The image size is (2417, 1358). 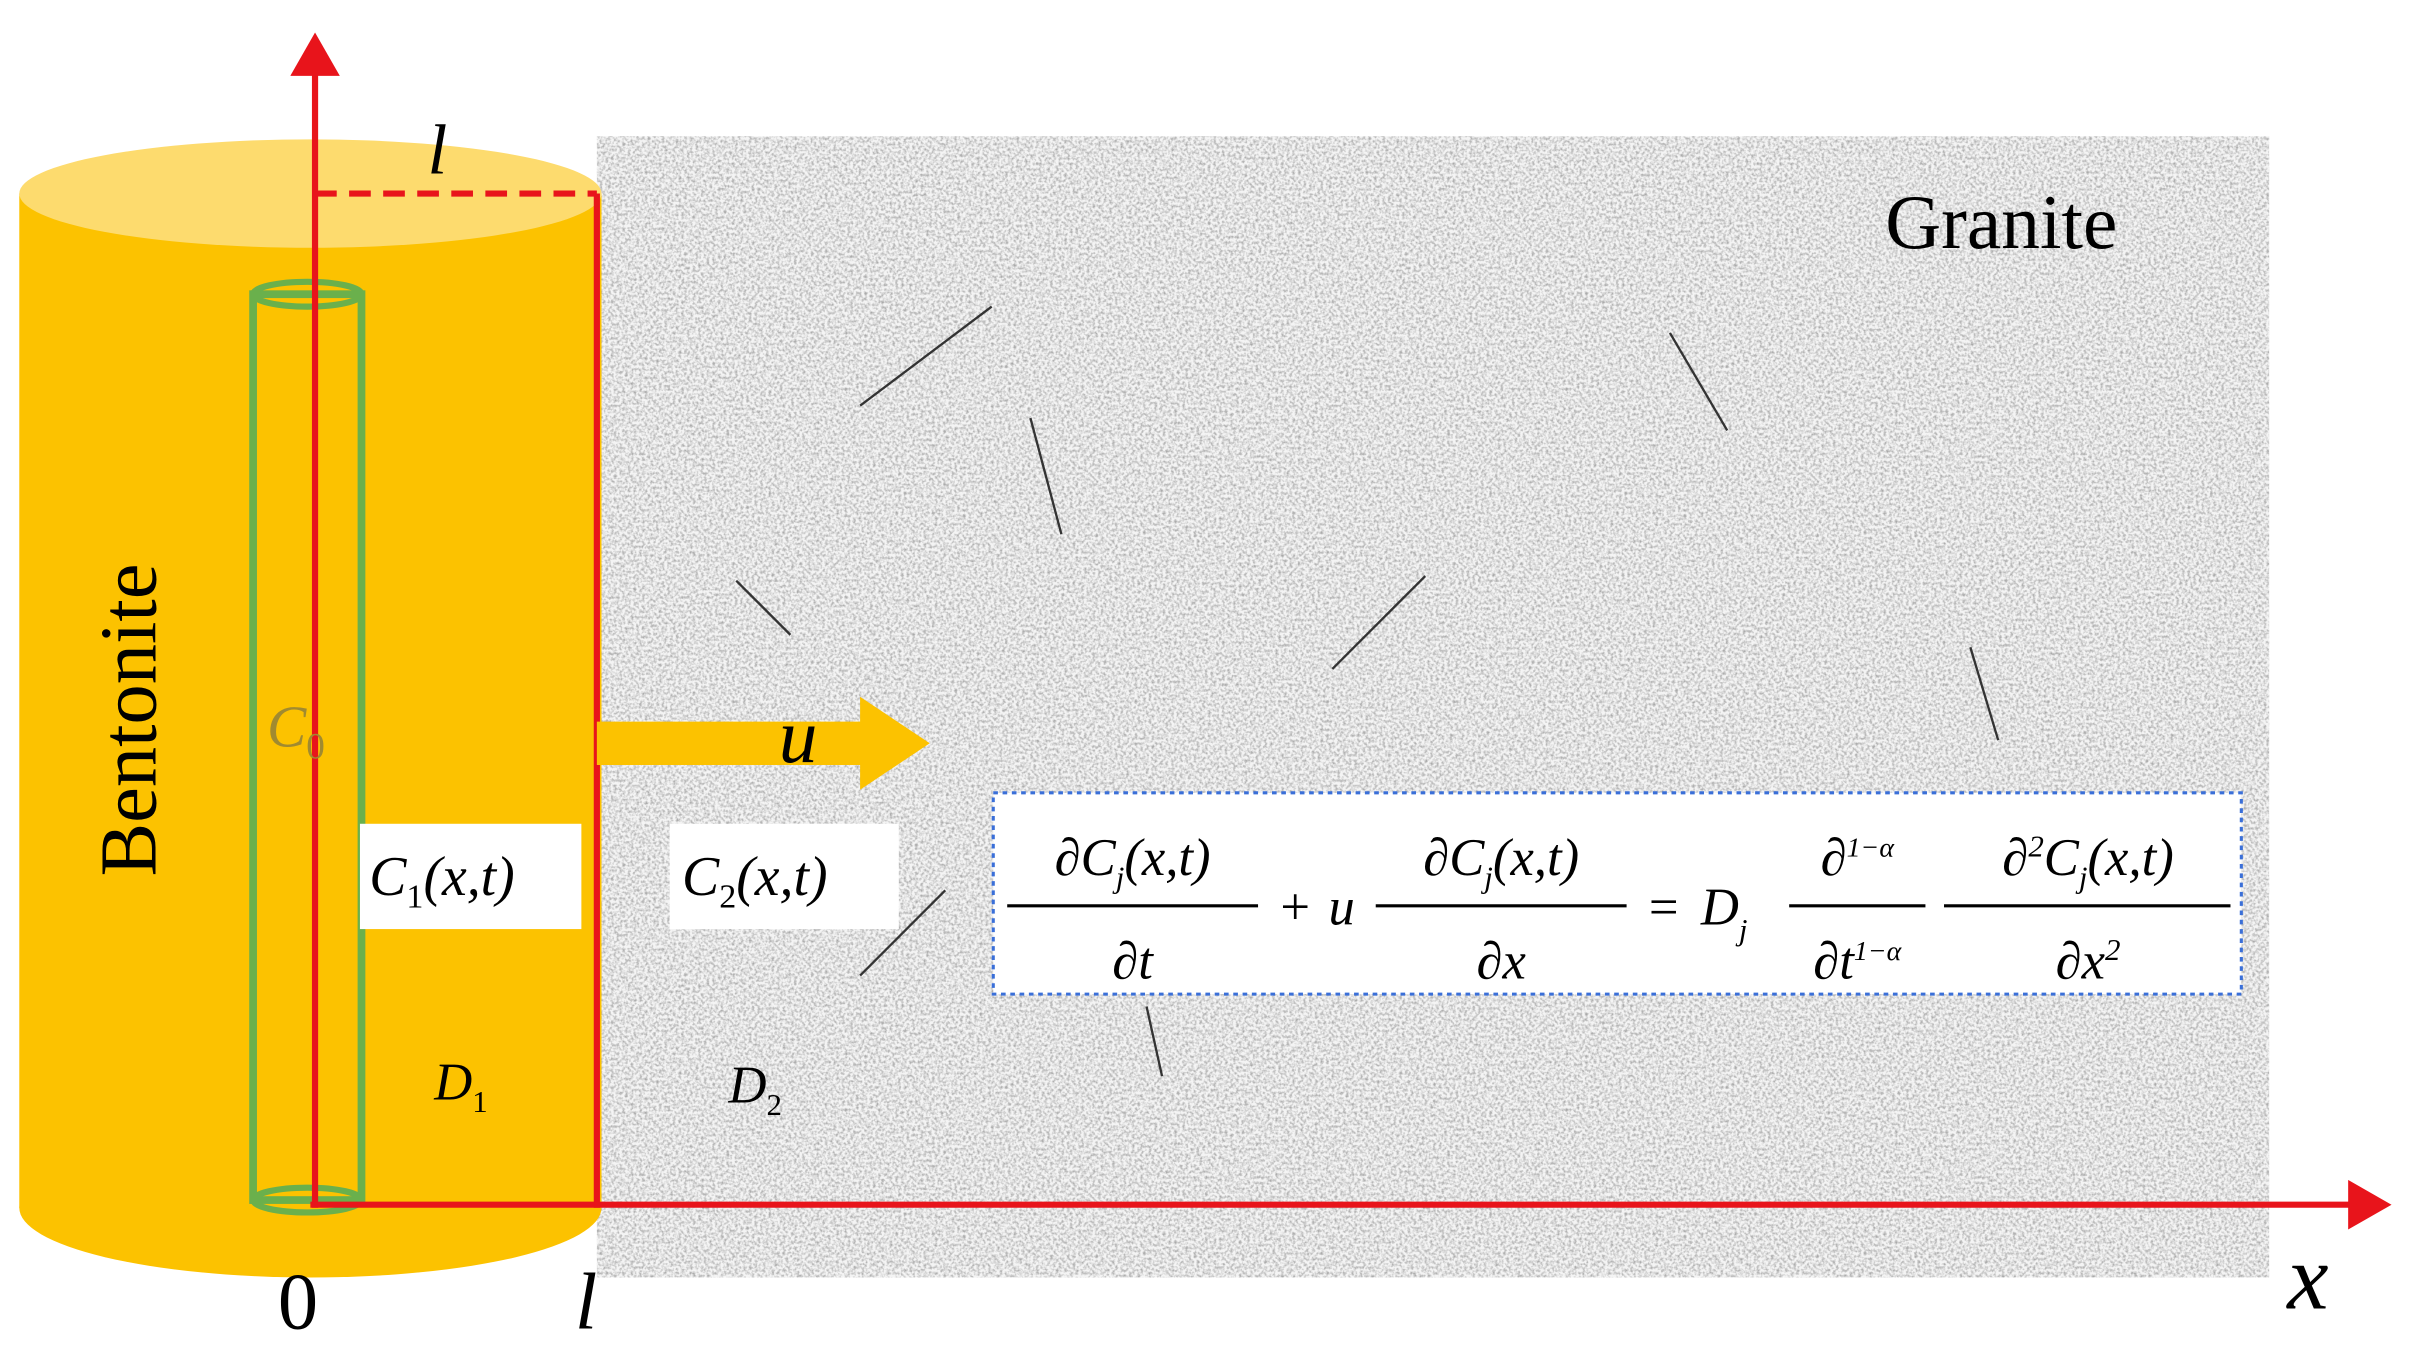 I want to click on cylinder-top, so click(x=310, y=193).